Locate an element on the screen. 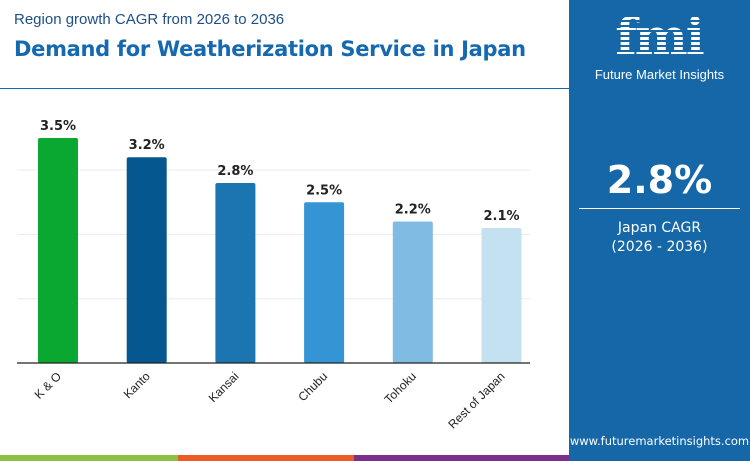  data-label: 3.2% is located at coordinates (147, 145).